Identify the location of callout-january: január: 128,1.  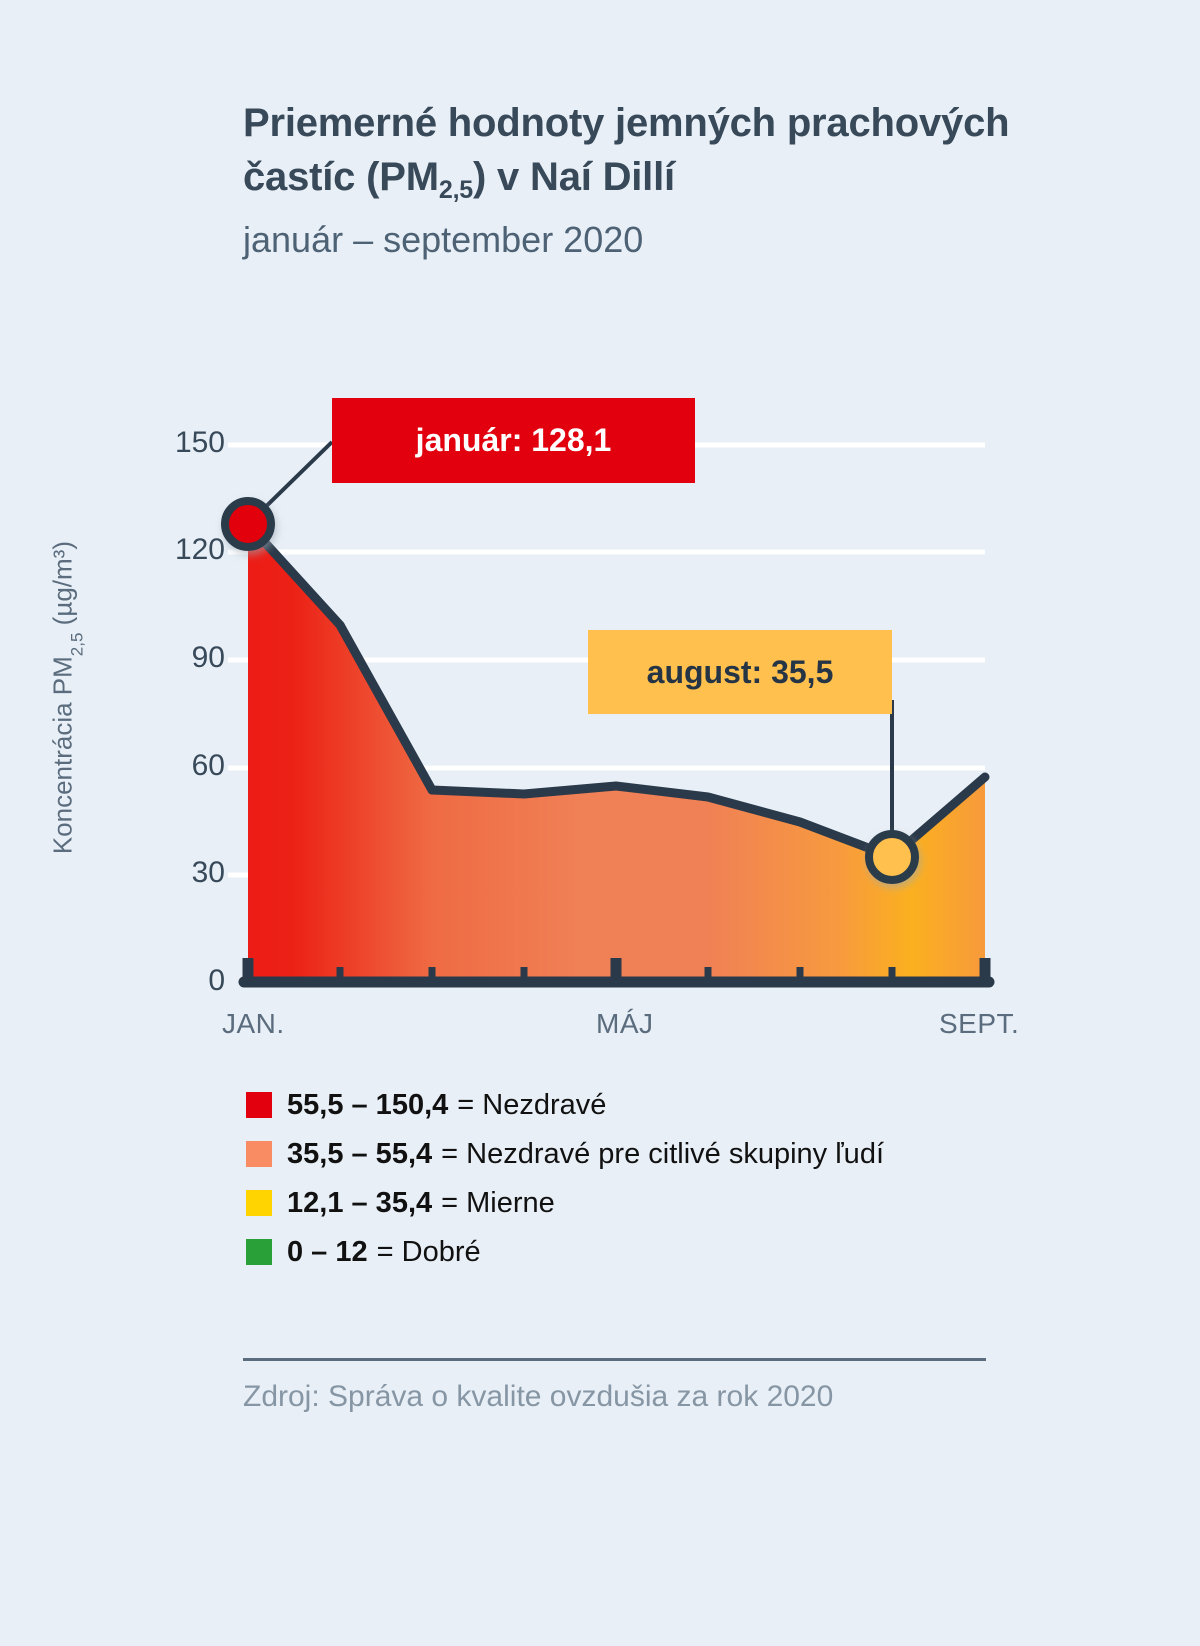
(513, 440).